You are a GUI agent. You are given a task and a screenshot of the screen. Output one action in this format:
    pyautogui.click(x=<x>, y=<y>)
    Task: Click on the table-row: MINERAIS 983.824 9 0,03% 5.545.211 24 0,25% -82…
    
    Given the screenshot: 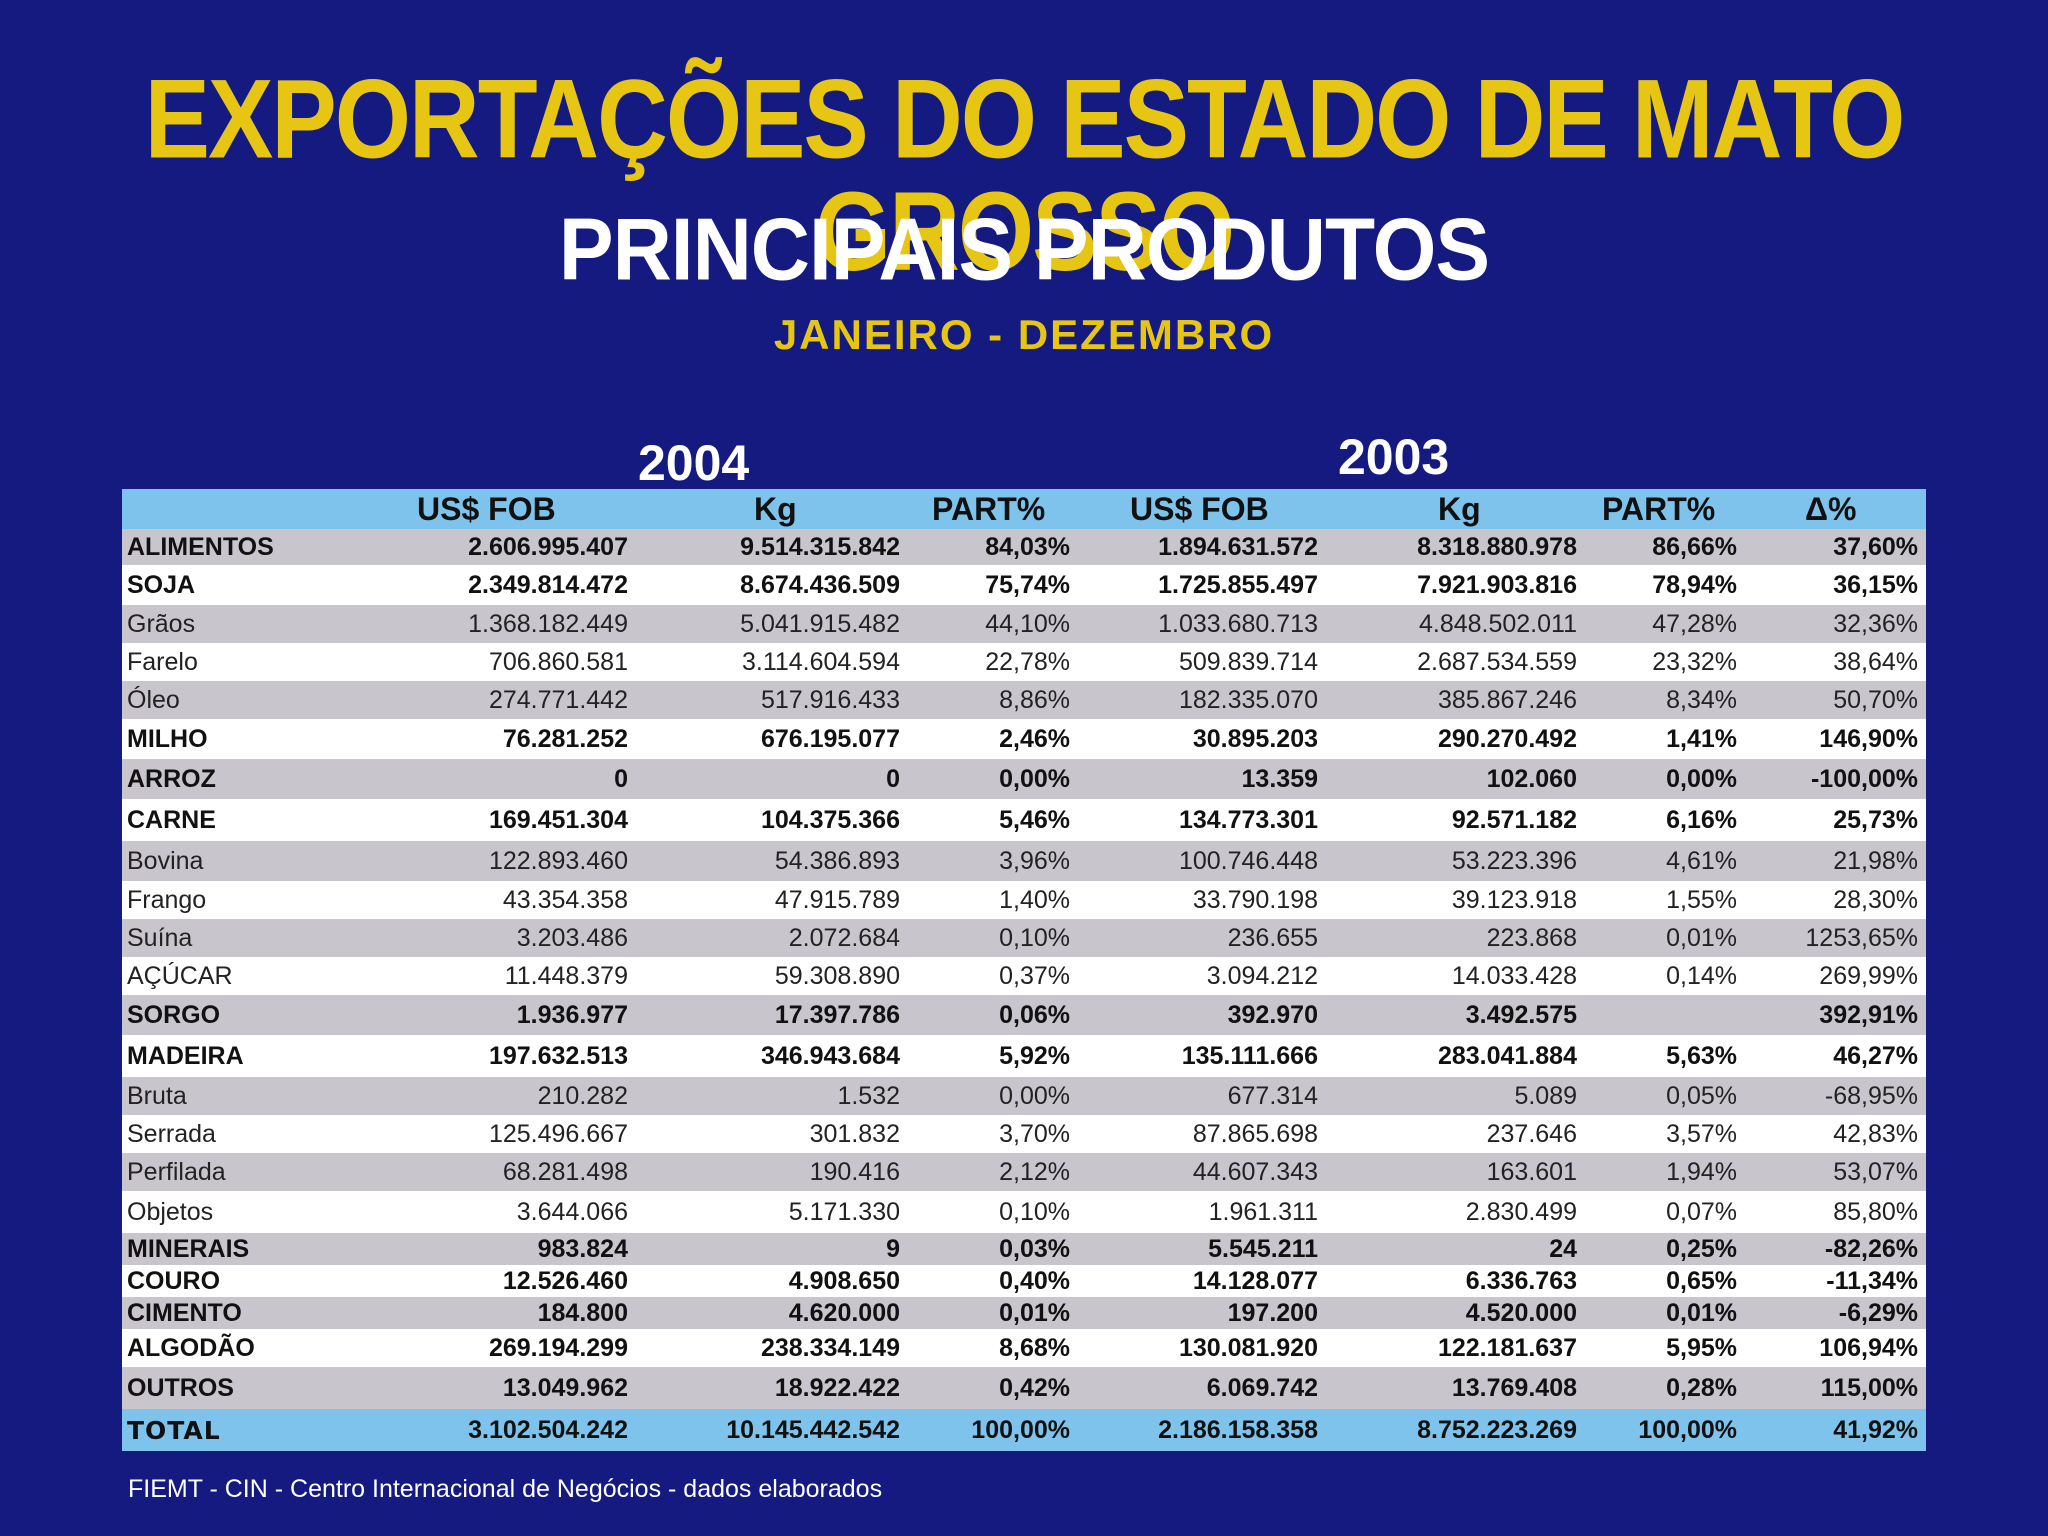 What is the action you would take?
    pyautogui.click(x=1024, y=1249)
    